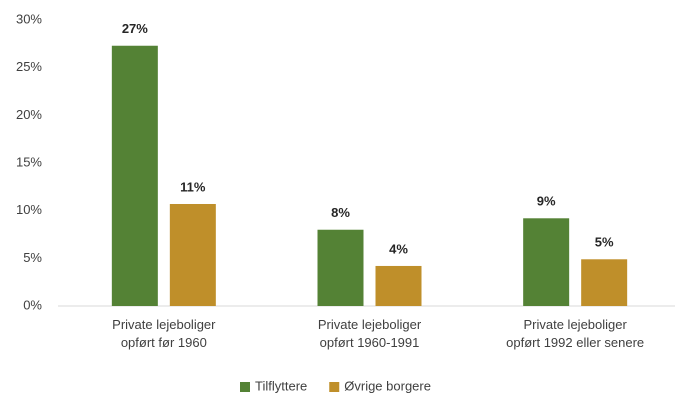 This screenshot has width=695, height=417. I want to click on legend-label: Tilflyttere, so click(281, 385).